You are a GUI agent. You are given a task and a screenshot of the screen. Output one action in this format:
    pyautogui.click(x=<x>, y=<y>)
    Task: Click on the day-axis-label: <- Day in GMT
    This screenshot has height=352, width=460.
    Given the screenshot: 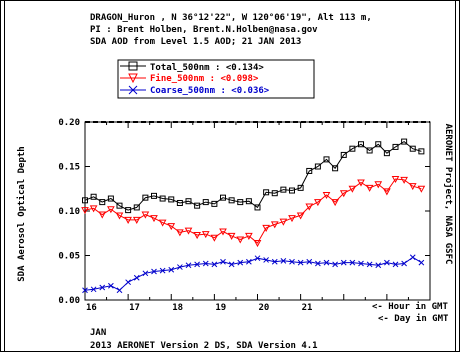 What is the action you would take?
    pyautogui.click(x=413, y=318)
    